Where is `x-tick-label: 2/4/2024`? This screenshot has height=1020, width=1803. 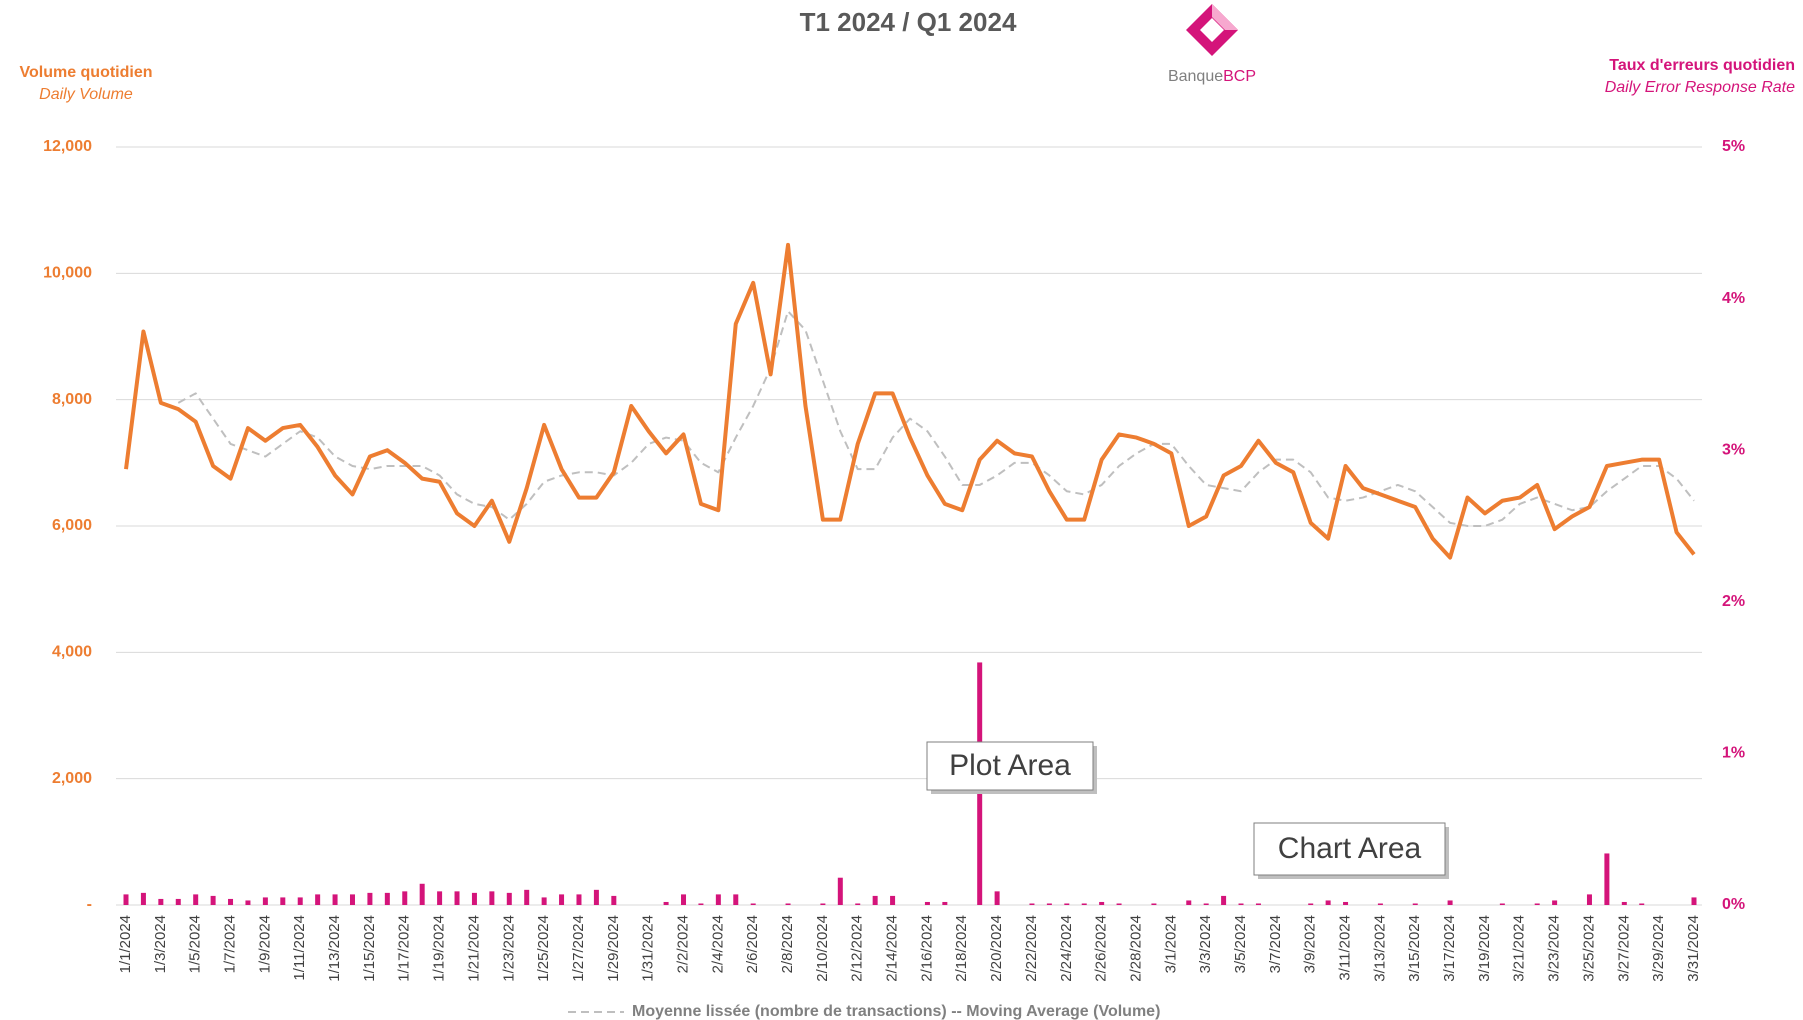
x-tick-label: 2/4/2024 is located at coordinates (717, 944).